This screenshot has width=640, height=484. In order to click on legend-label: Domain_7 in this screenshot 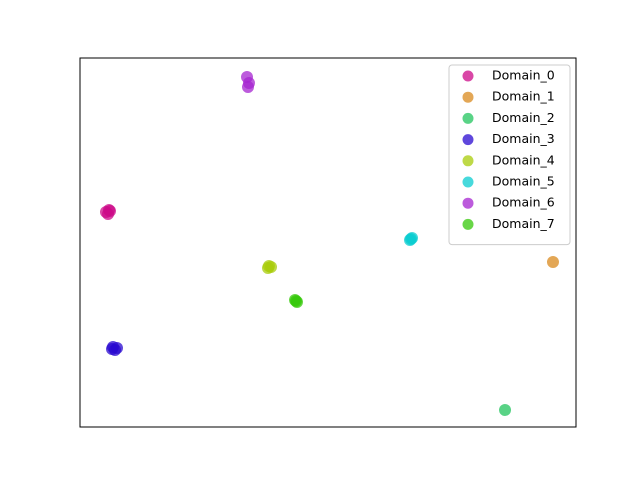, I will do `click(523, 223)`.